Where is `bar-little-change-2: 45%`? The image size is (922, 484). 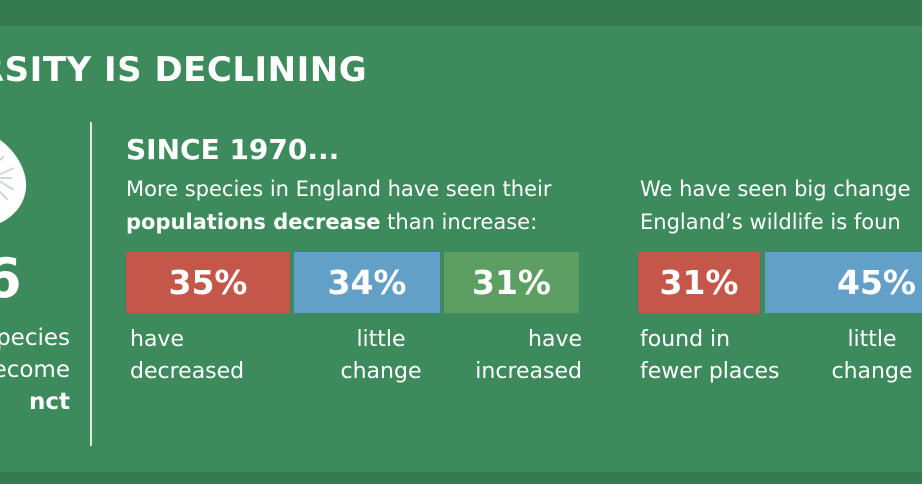 bar-little-change-2: 45% is located at coordinates (843, 282).